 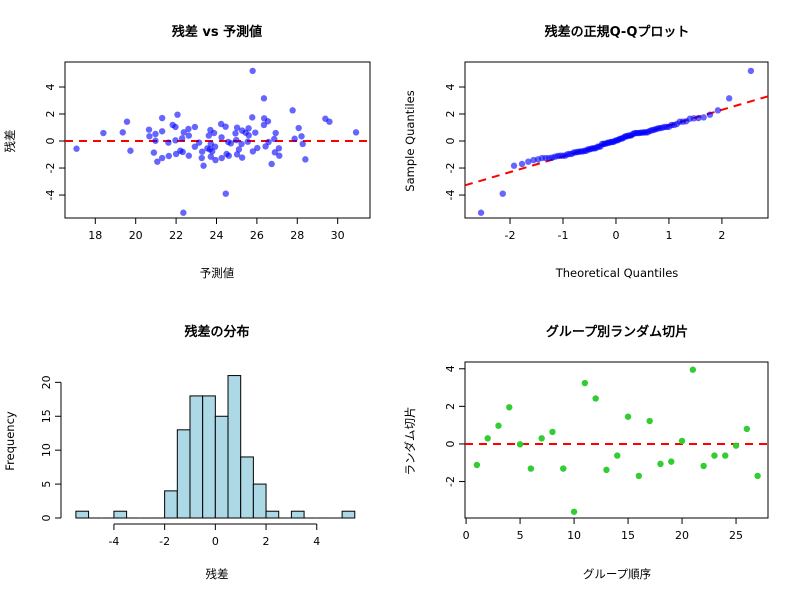 I want to click on panel1-x-tick-label: 30, so click(x=338, y=235).